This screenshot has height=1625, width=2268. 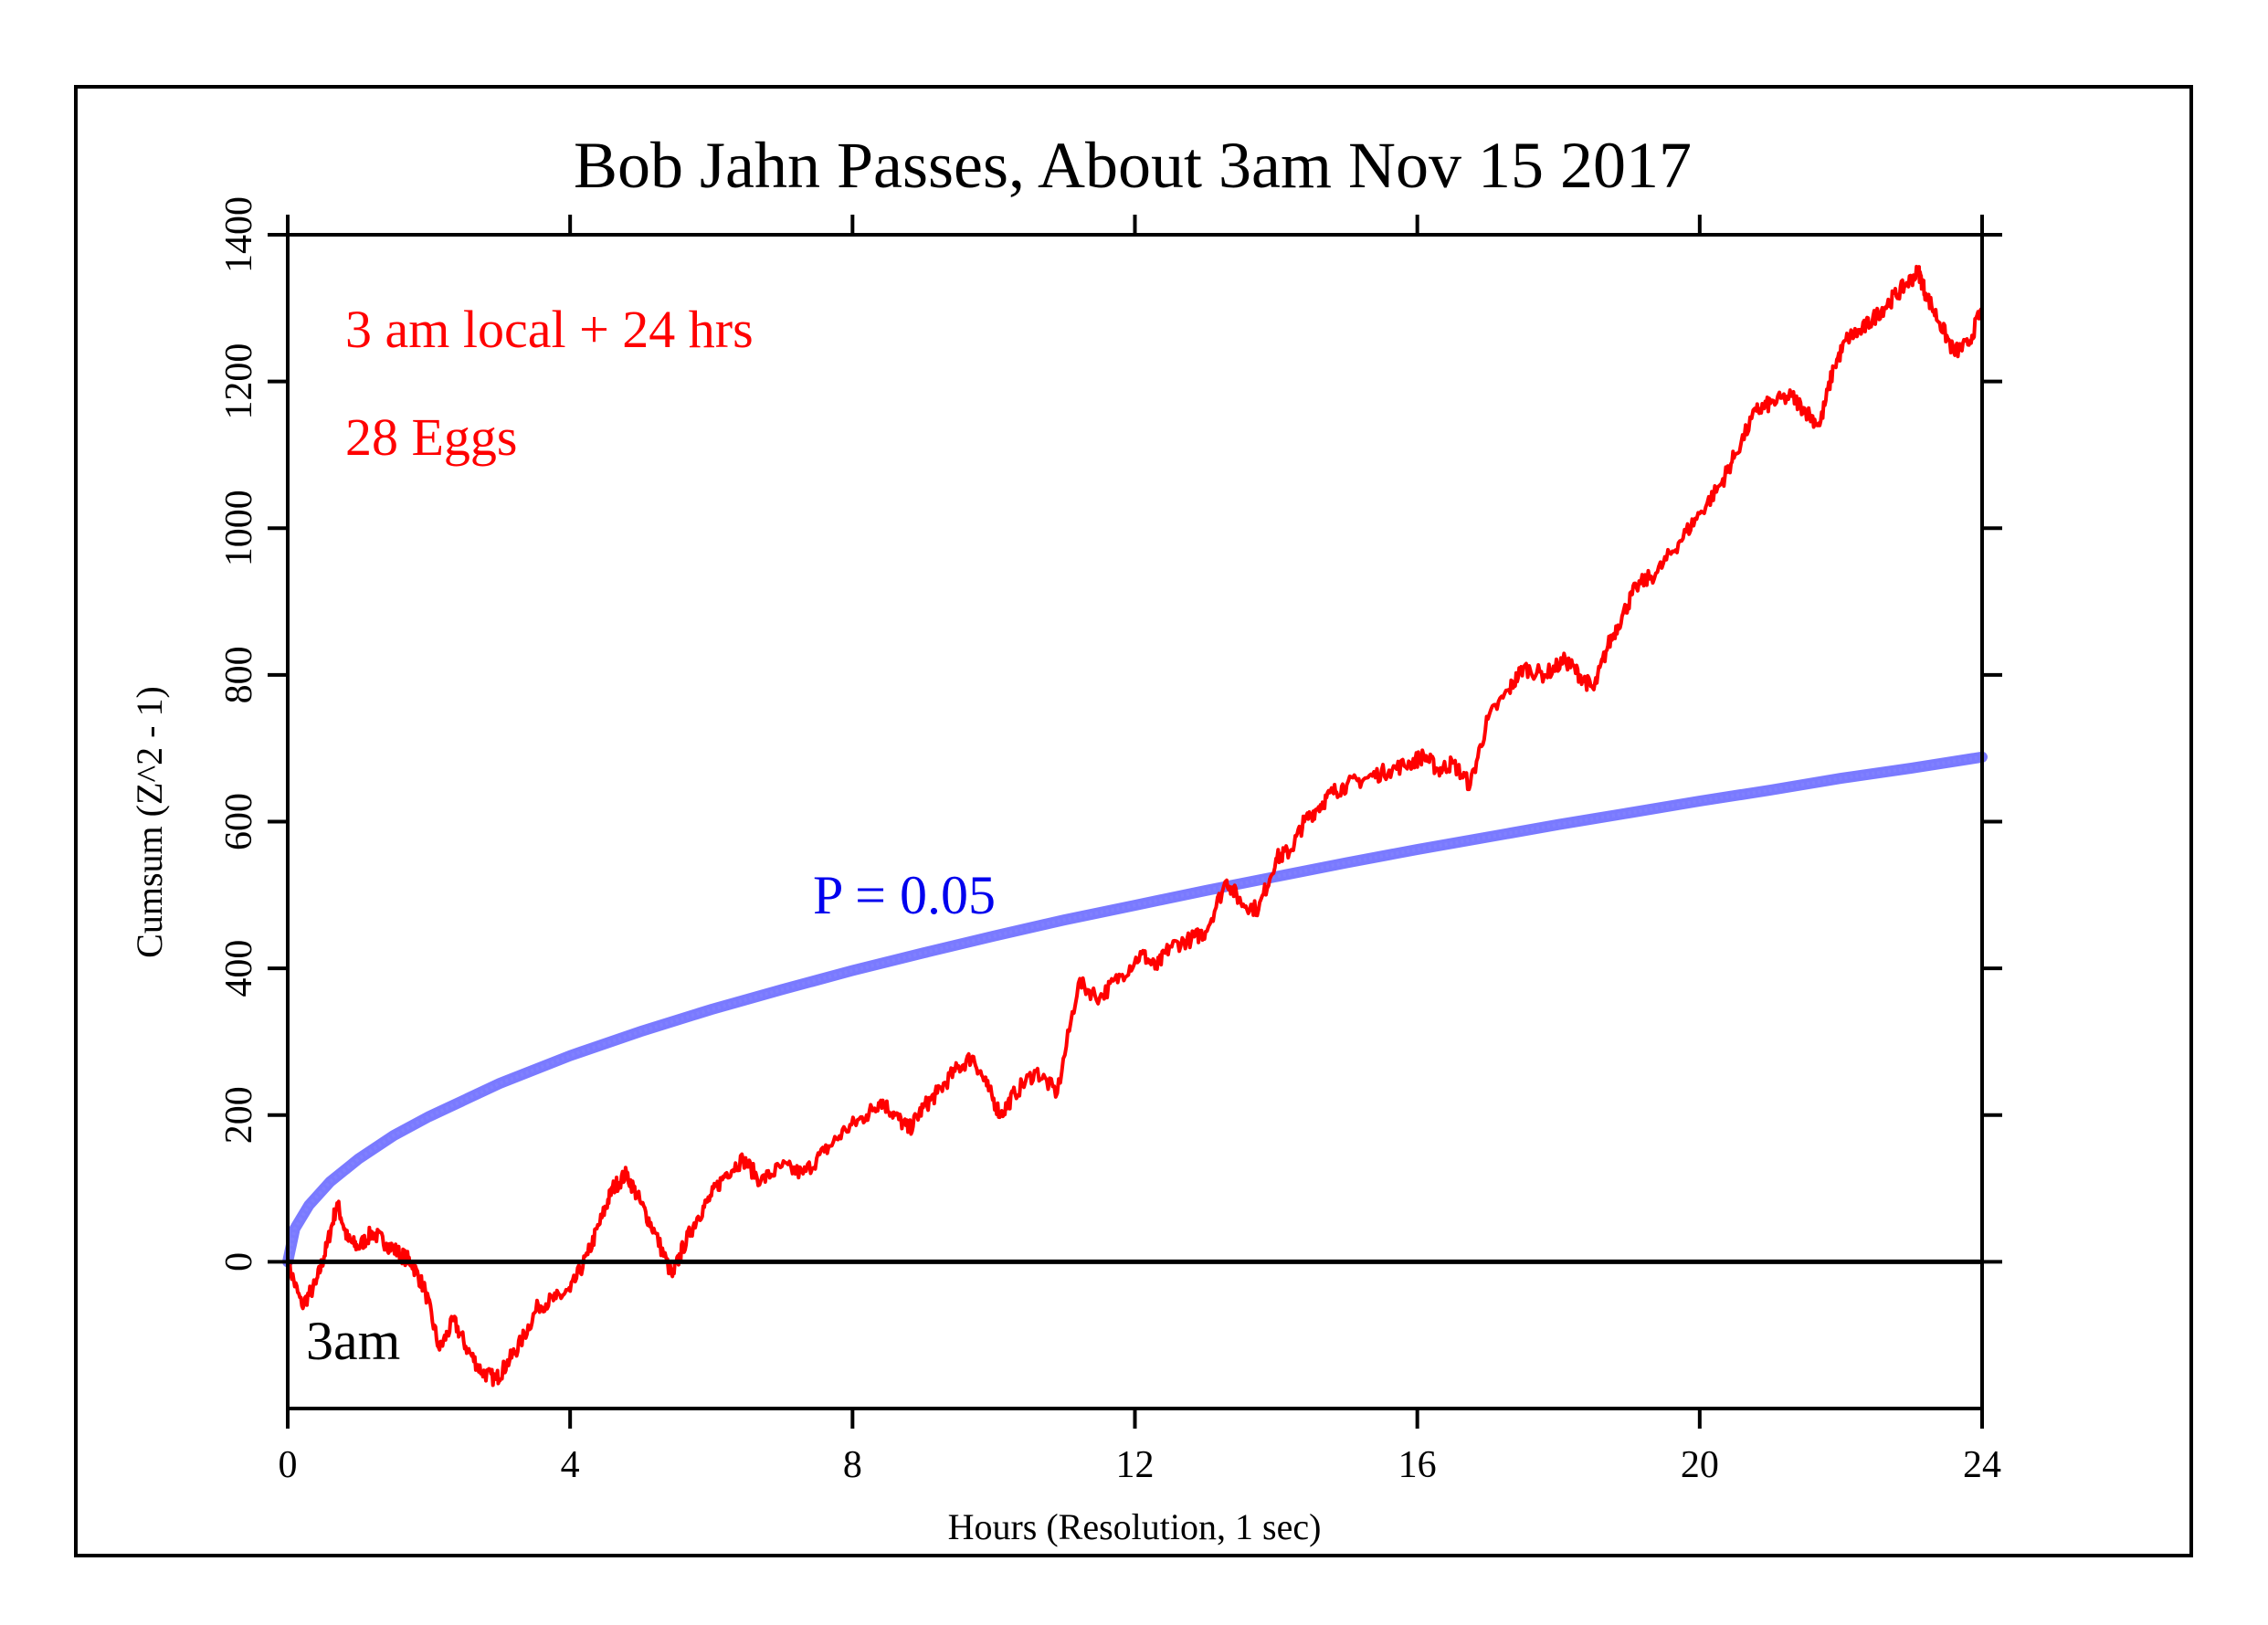 What do you see at coordinates (1135, 1526) in the screenshot?
I see `x-axis-label: Hours (Resolution, 1 sec)` at bounding box center [1135, 1526].